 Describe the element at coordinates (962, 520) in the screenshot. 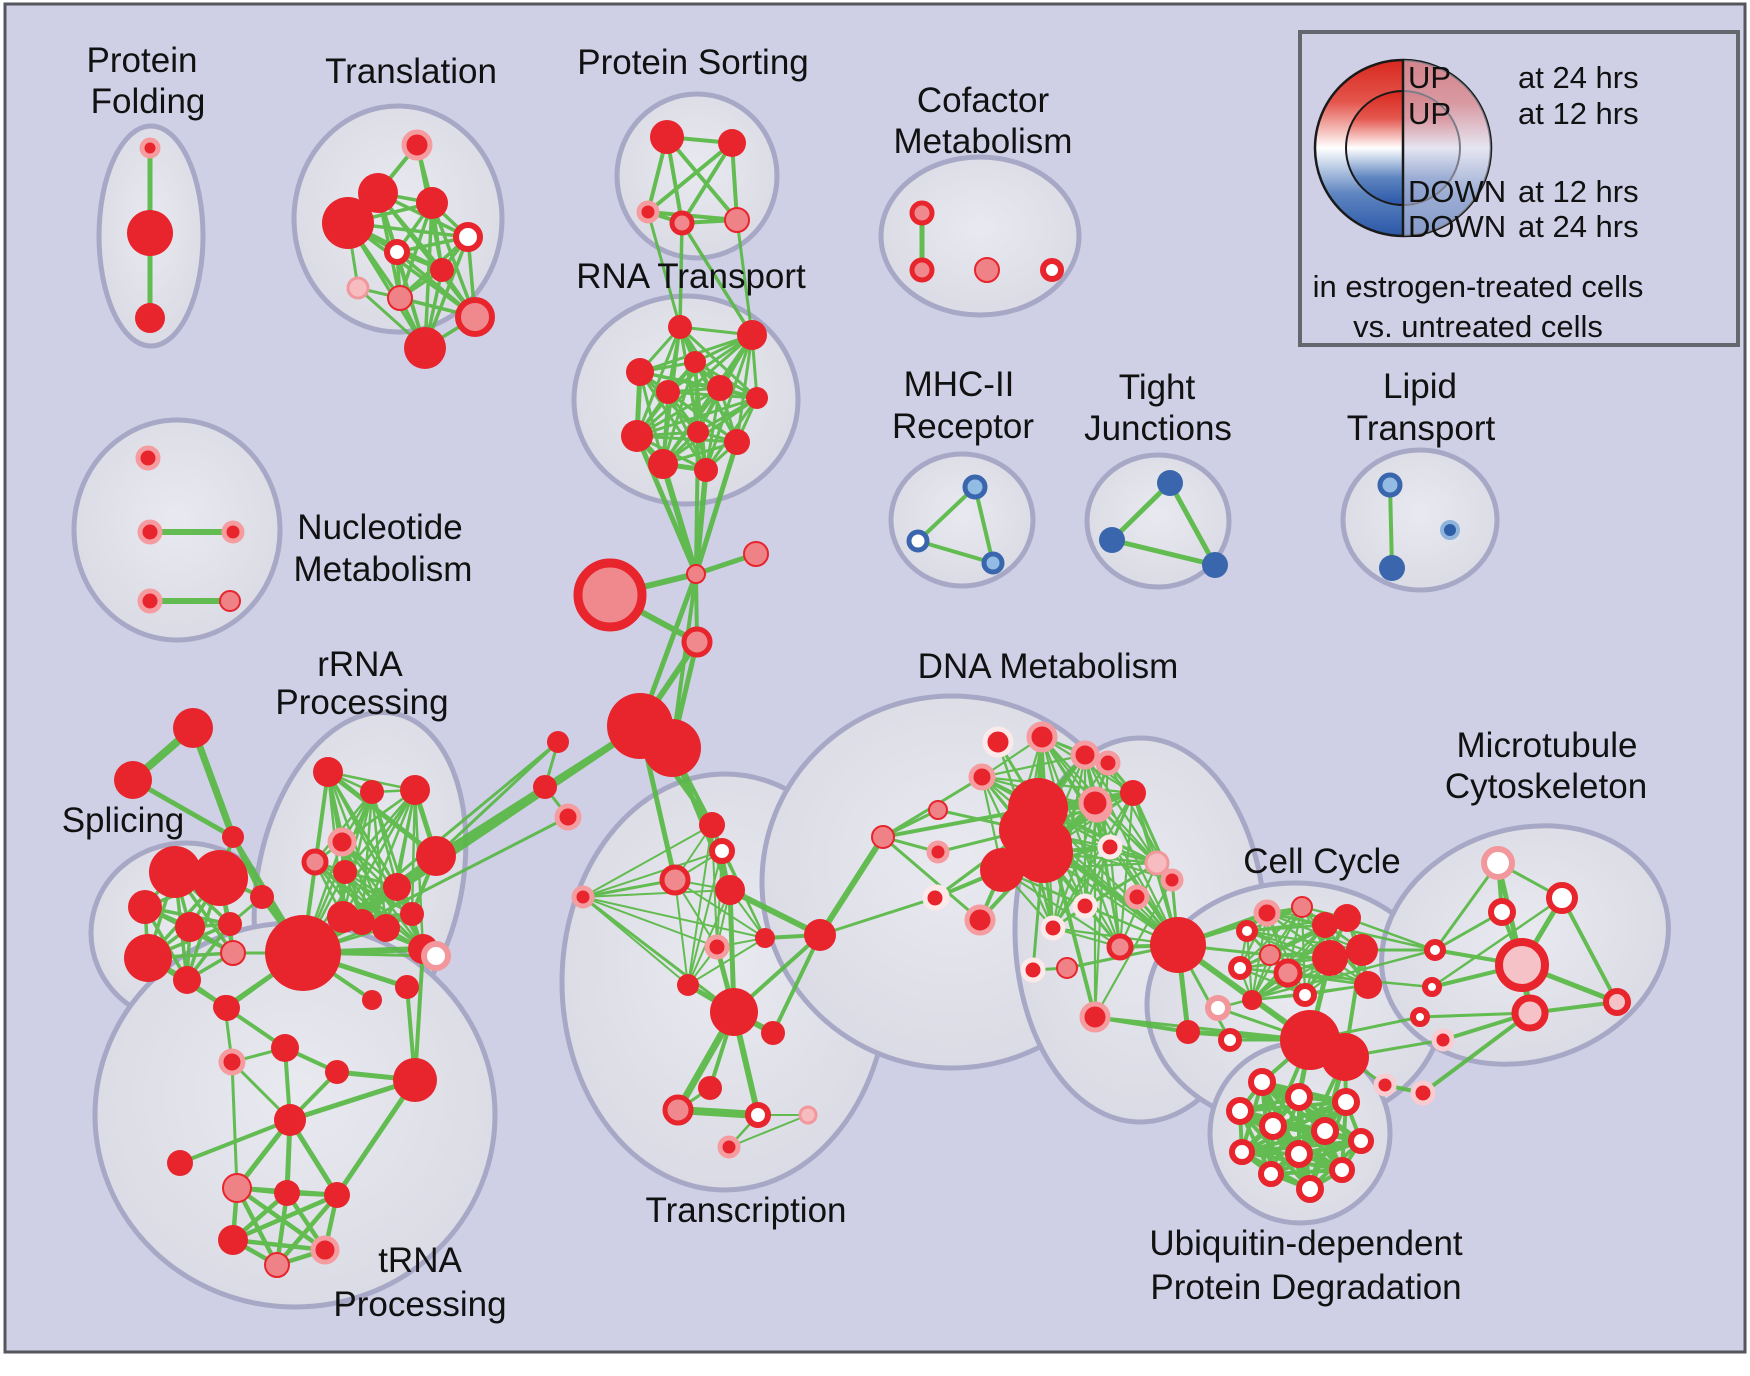

I see `cluster-ellipse-mhc-ii-receptor` at that location.